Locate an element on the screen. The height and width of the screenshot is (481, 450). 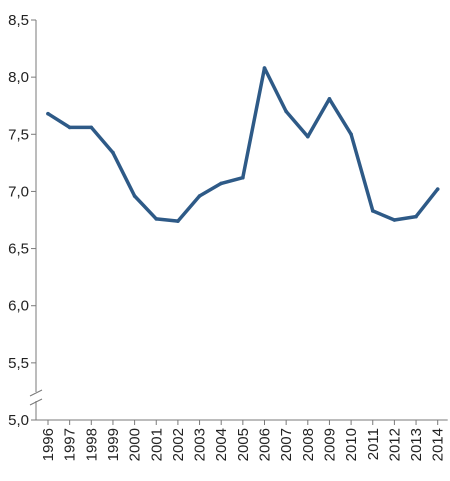
x-tick-label: 2008 is located at coordinates (308, 444).